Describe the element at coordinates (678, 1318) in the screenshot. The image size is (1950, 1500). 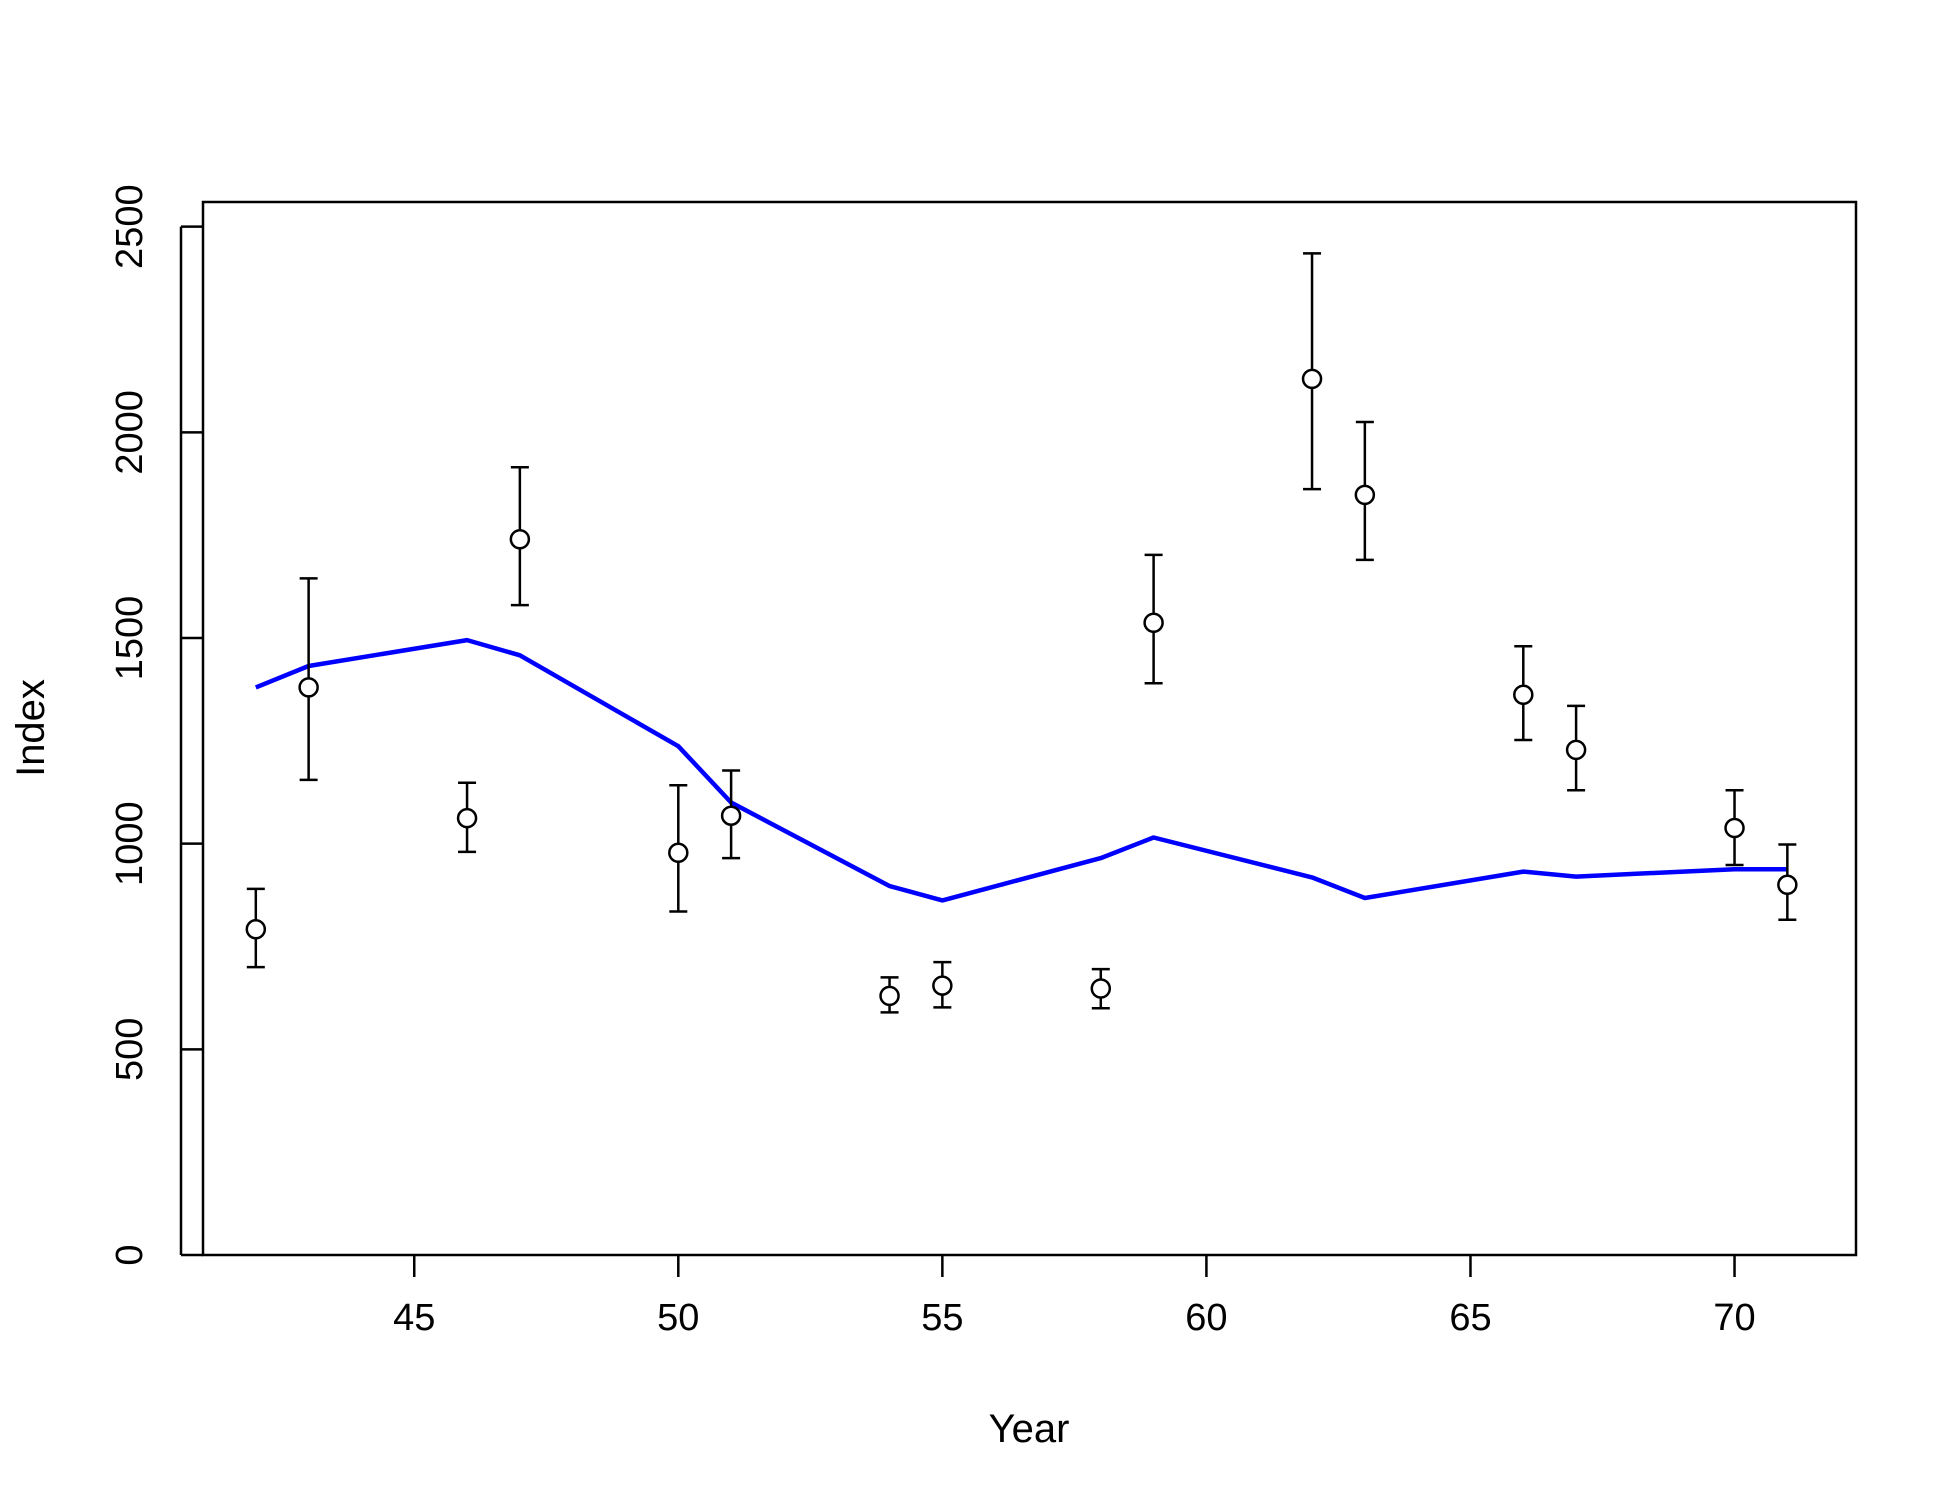
I see `x-tick-label: 50` at that location.